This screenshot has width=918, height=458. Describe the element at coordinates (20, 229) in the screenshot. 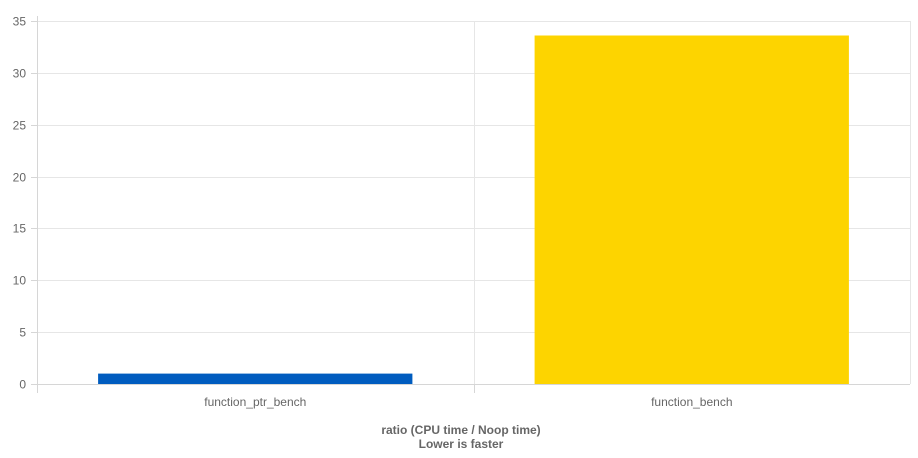

I see `y-tick-label: 15` at that location.